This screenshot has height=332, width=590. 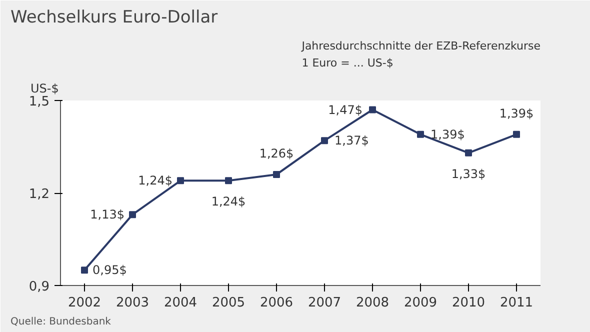 I want to click on data-label: 1,26$, so click(x=276, y=153).